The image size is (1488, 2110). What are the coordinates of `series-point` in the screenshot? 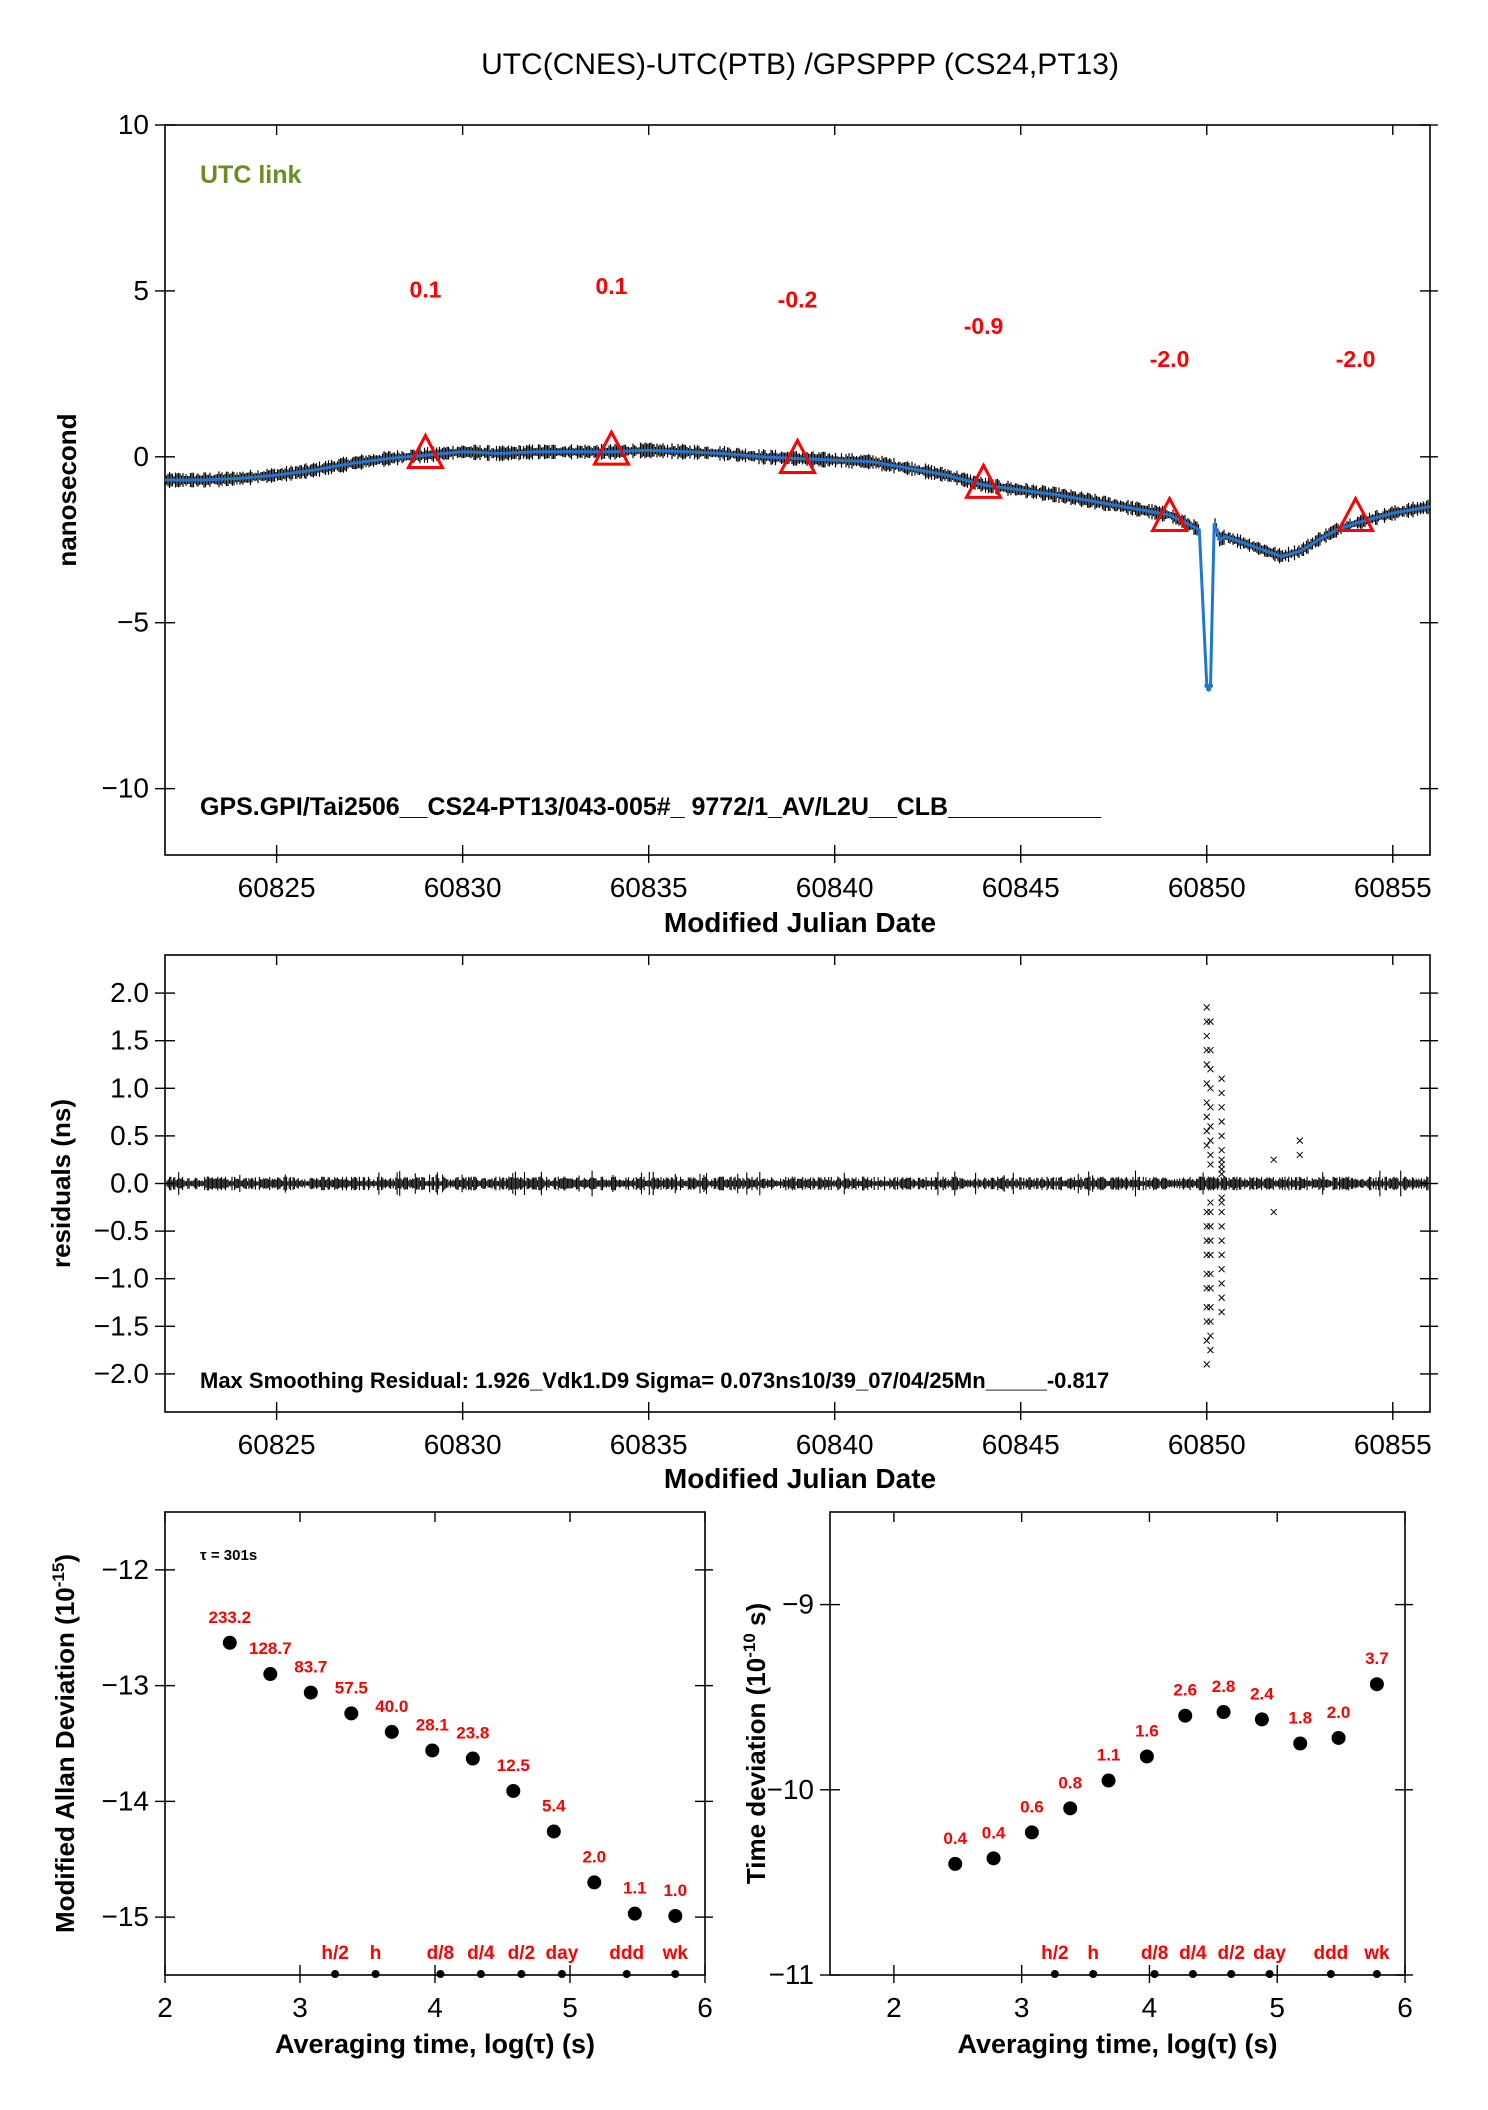 It's located at (1210, 686).